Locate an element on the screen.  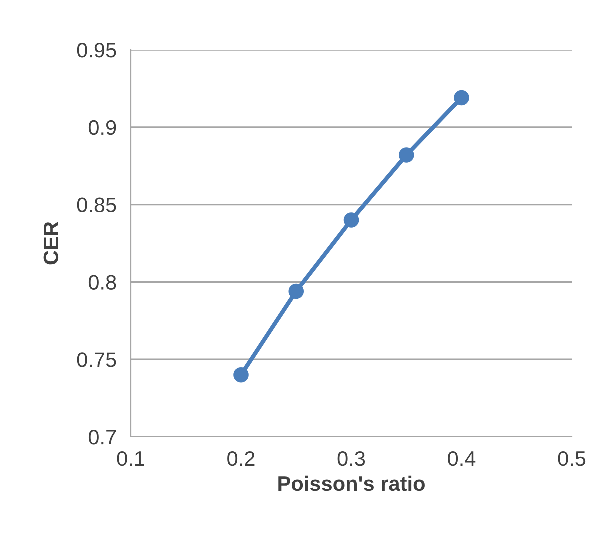
y-tick-label: 0.7 is located at coordinates (102, 437).